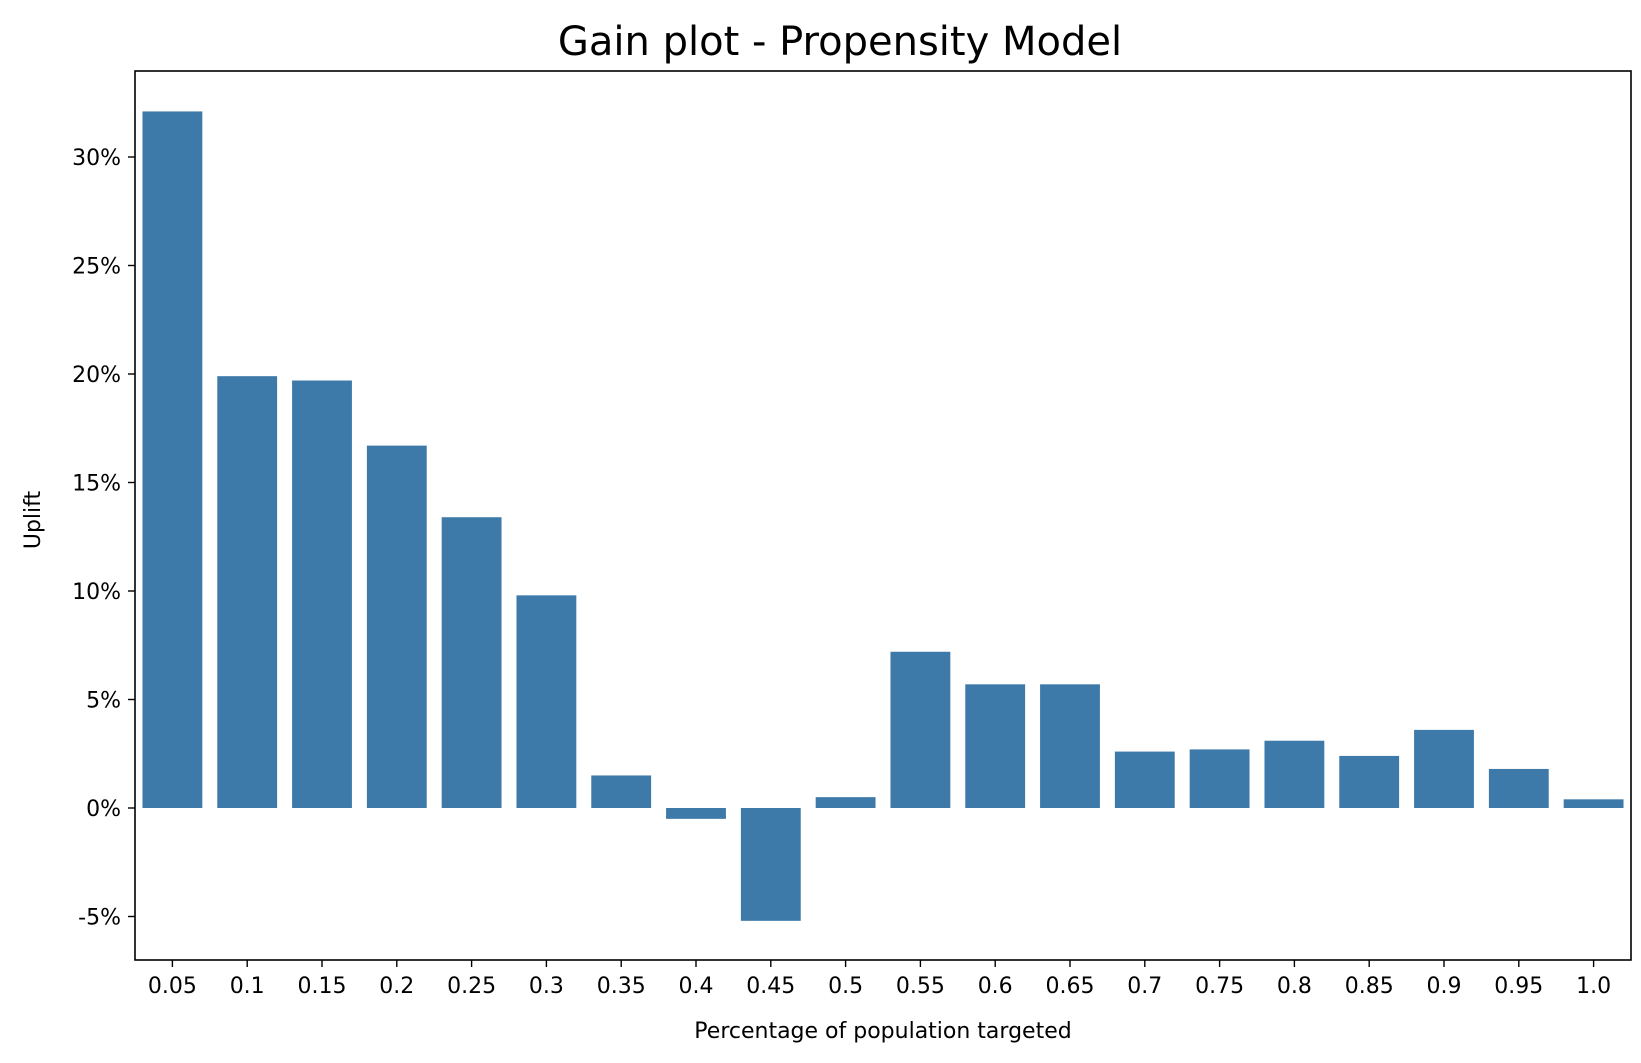  Describe the element at coordinates (396, 986) in the screenshot. I see `x-tick-label: 0.2` at that location.